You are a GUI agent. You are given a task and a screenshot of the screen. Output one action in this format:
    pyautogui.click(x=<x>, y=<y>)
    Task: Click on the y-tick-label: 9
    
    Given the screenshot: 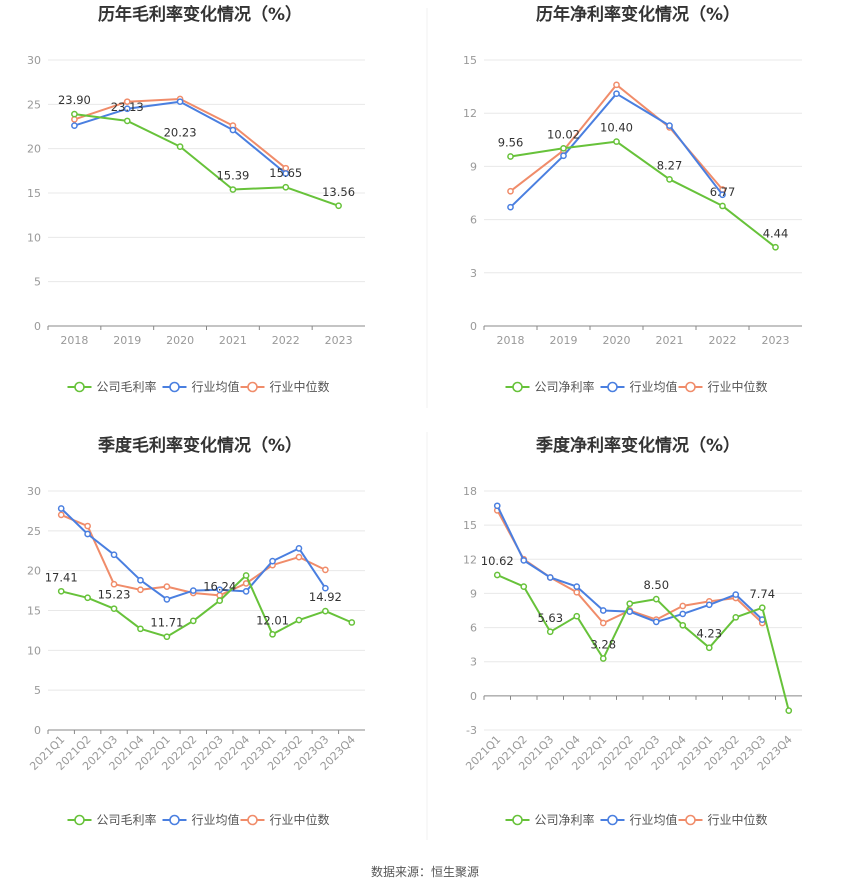 What is the action you would take?
    pyautogui.click(x=473, y=166)
    